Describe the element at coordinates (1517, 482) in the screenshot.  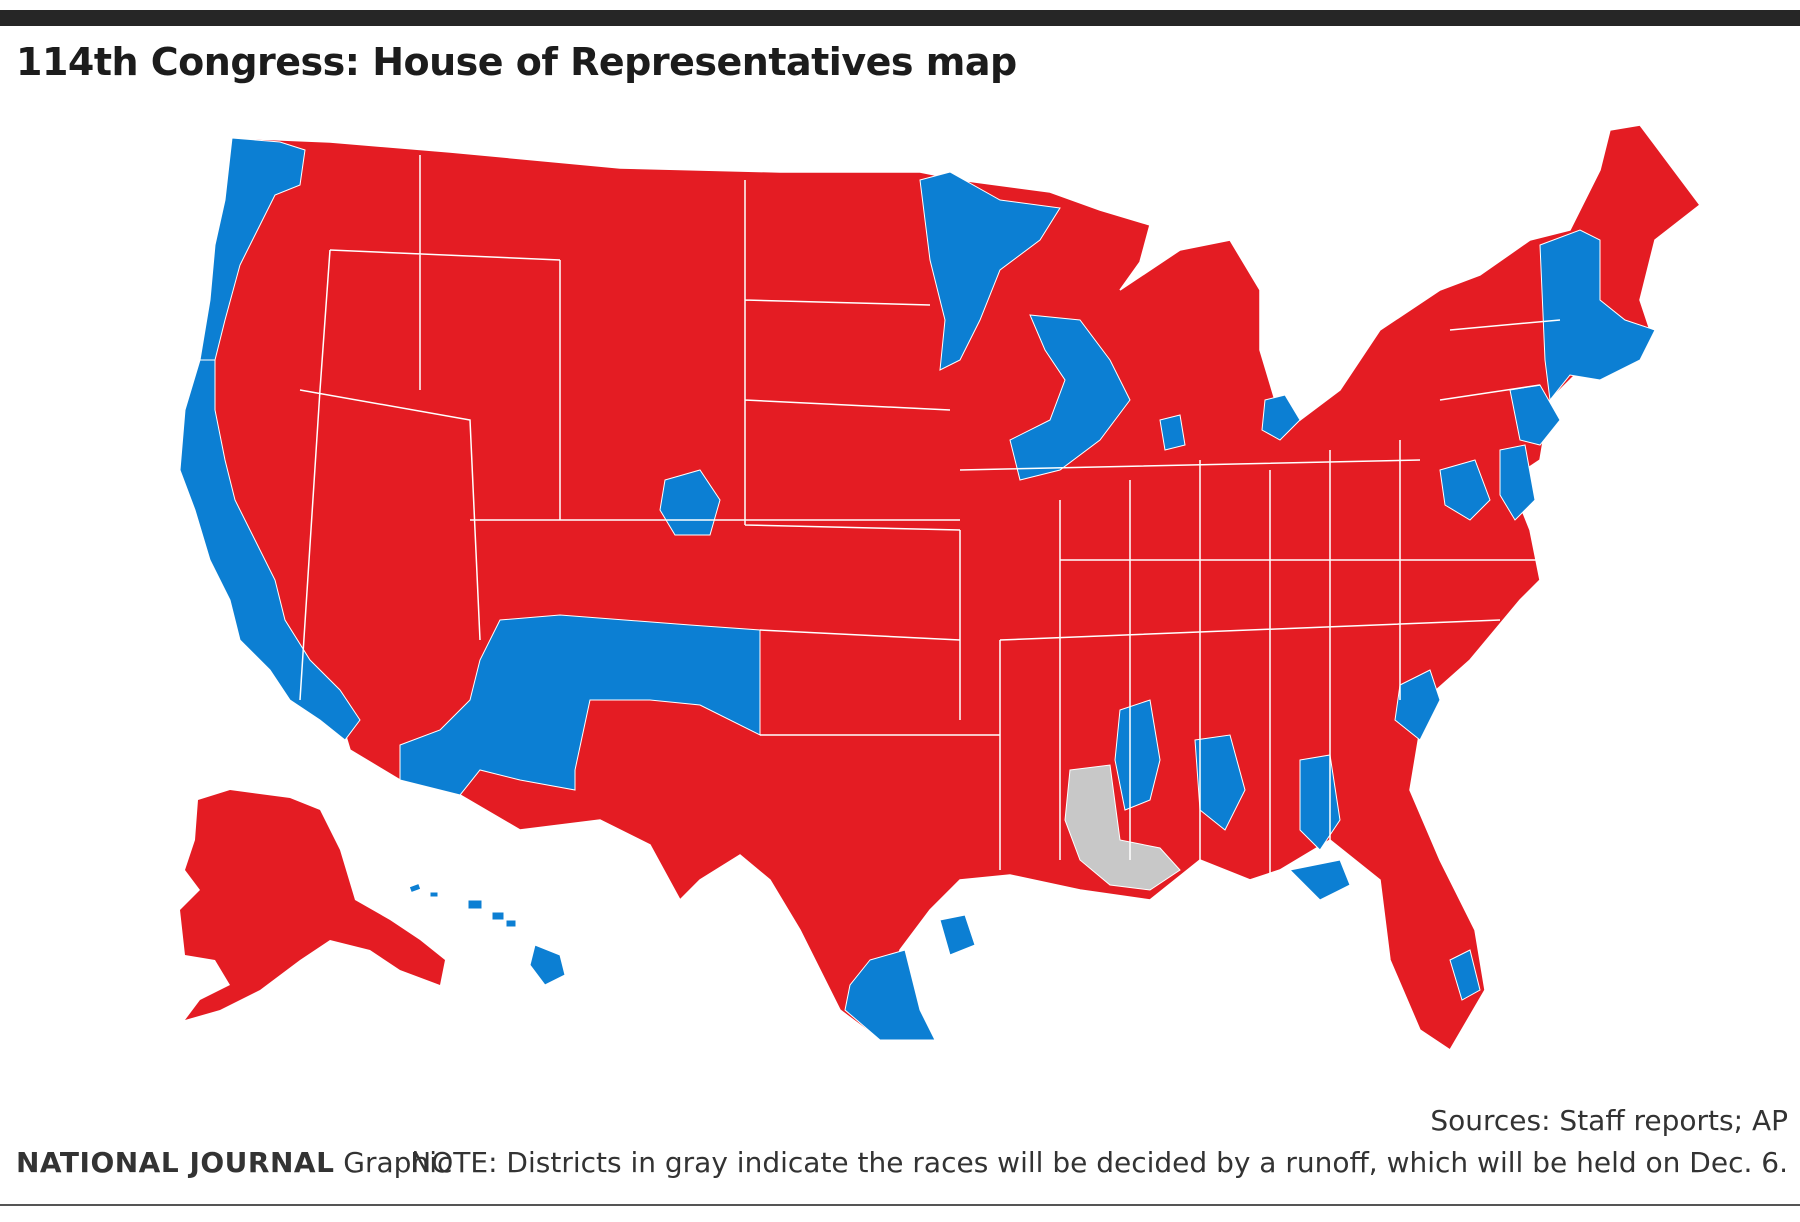
I see `philly-nj-blue` at that location.